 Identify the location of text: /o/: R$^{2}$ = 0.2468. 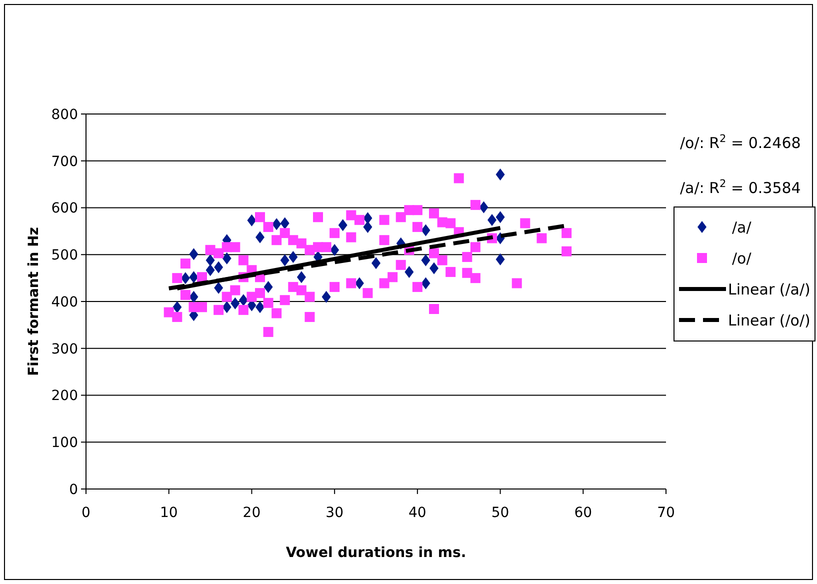
(740, 142).